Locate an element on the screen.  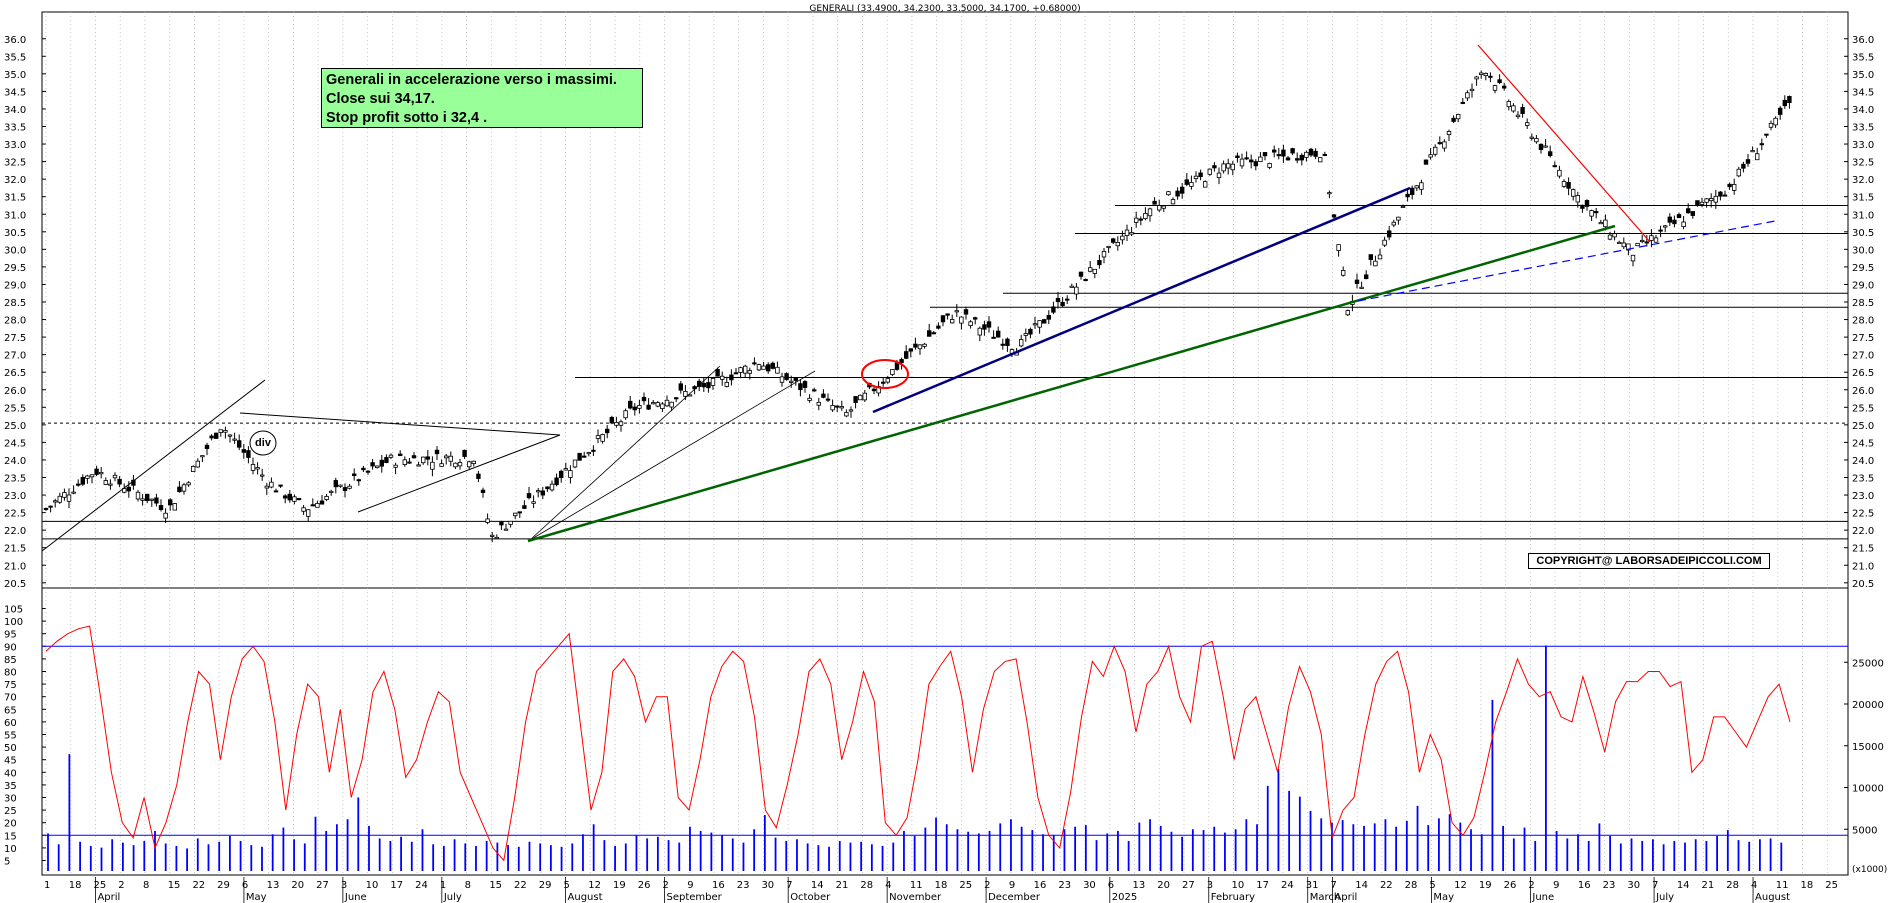
month-label: February is located at coordinates (1233, 897).